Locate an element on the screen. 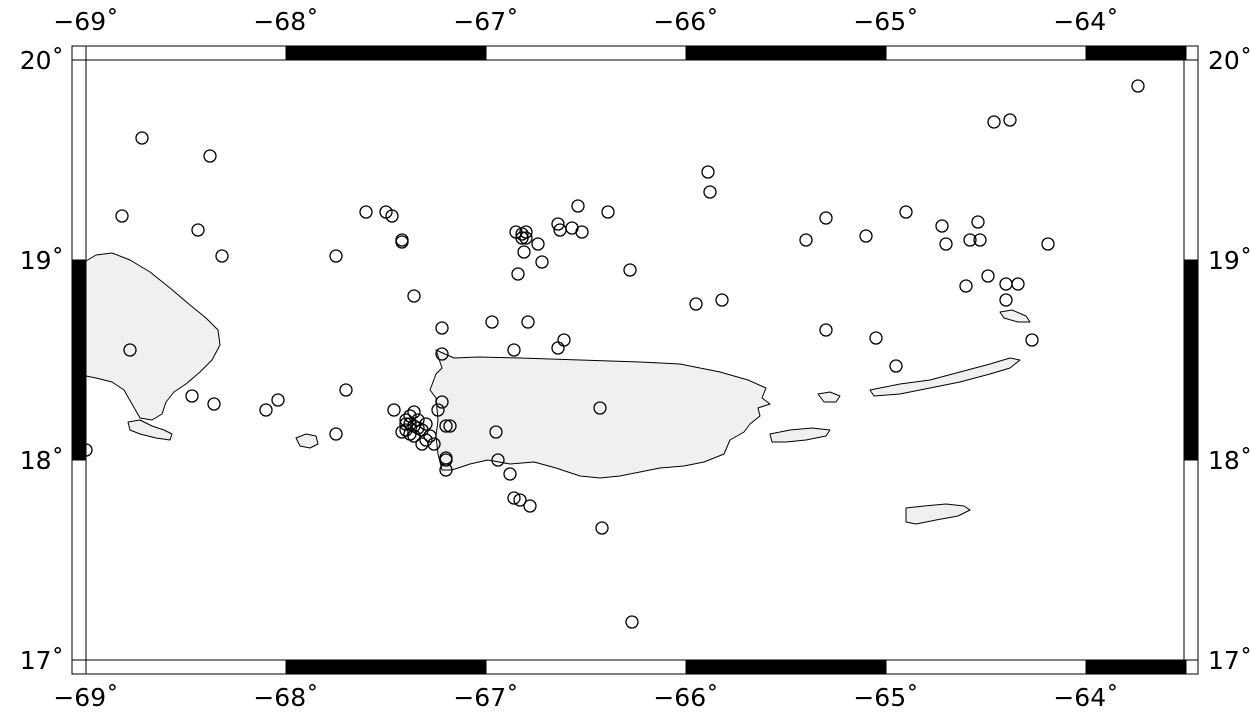 This screenshot has width=1260, height=717. saona-island is located at coordinates (150, 430).